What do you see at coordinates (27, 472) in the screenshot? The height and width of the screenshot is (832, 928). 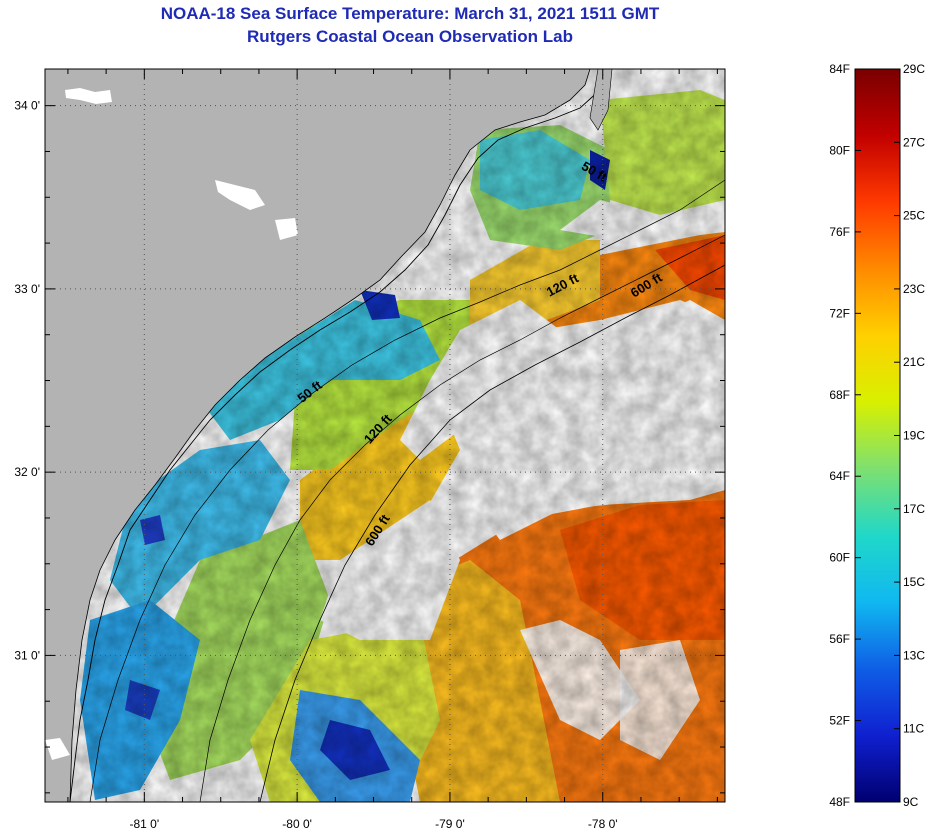 I see `latitude-label: 32 0'` at bounding box center [27, 472].